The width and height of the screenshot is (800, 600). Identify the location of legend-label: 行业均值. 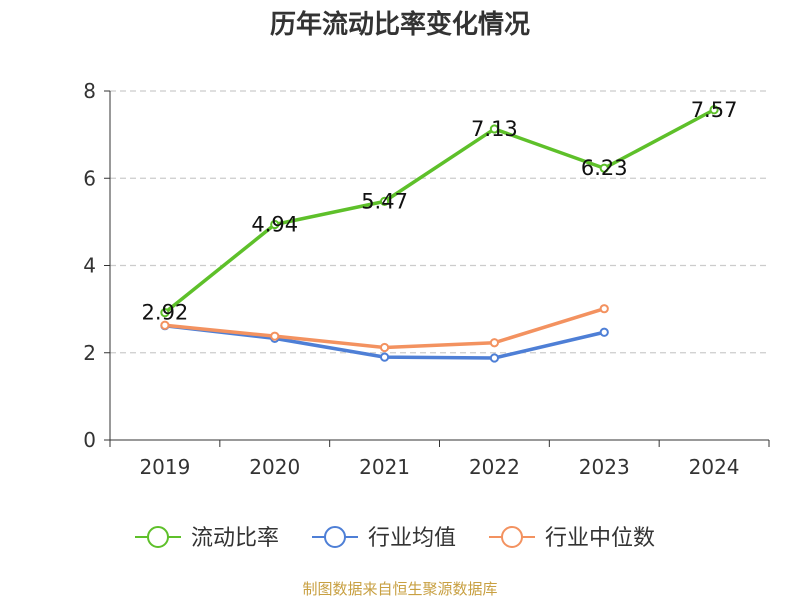
(412, 538).